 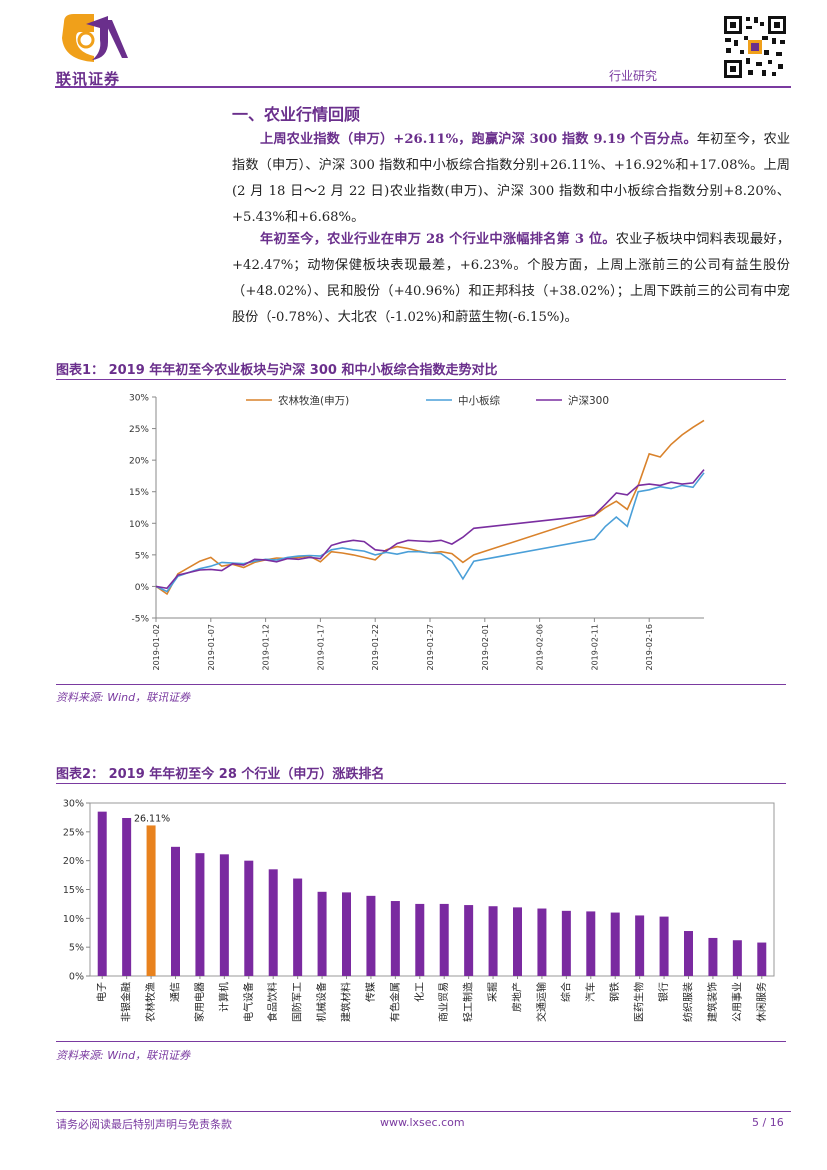 I want to click on x-tick-label: 2019-01-02, so click(x=156, y=647).